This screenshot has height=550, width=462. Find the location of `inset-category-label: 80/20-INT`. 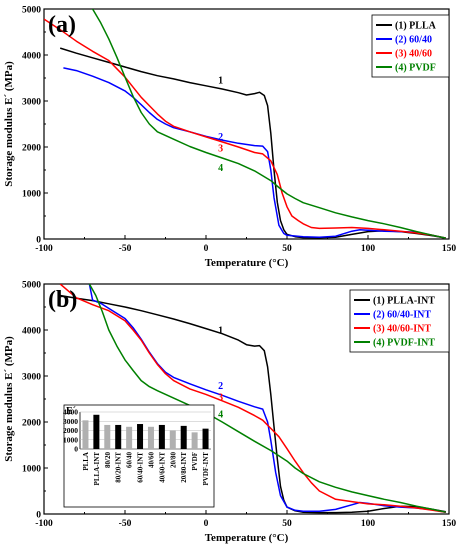

inset-category-label: 80/20-INT is located at coordinates (119, 467).